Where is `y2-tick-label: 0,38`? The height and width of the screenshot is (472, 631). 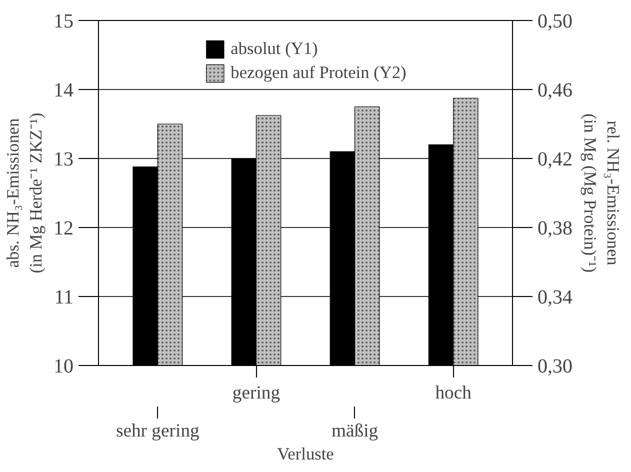
y2-tick-label: 0,38 is located at coordinates (555, 229).